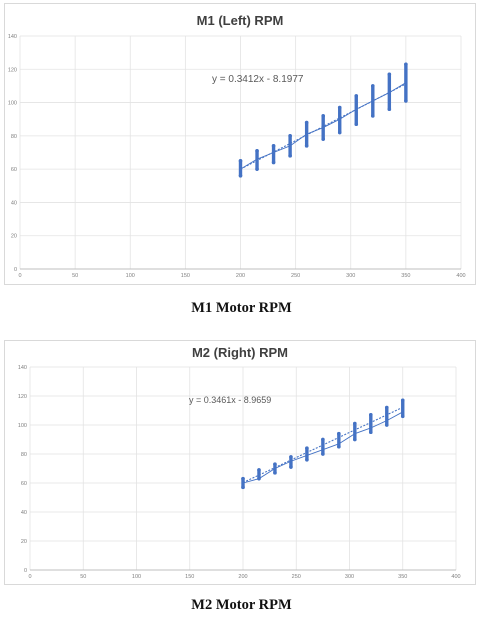  What do you see at coordinates (130, 276) in the screenshot?
I see `m1-x-tick-label: 100` at bounding box center [130, 276].